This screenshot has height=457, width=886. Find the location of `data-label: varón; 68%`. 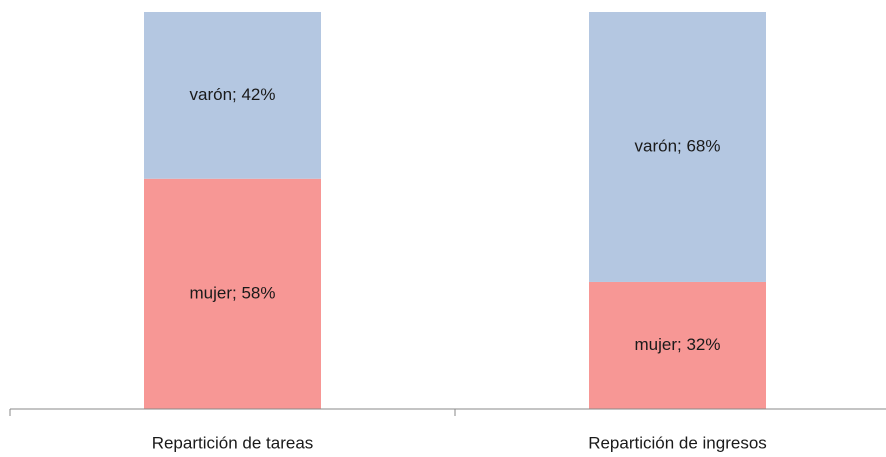

data-label: varón; 68% is located at coordinates (678, 145).